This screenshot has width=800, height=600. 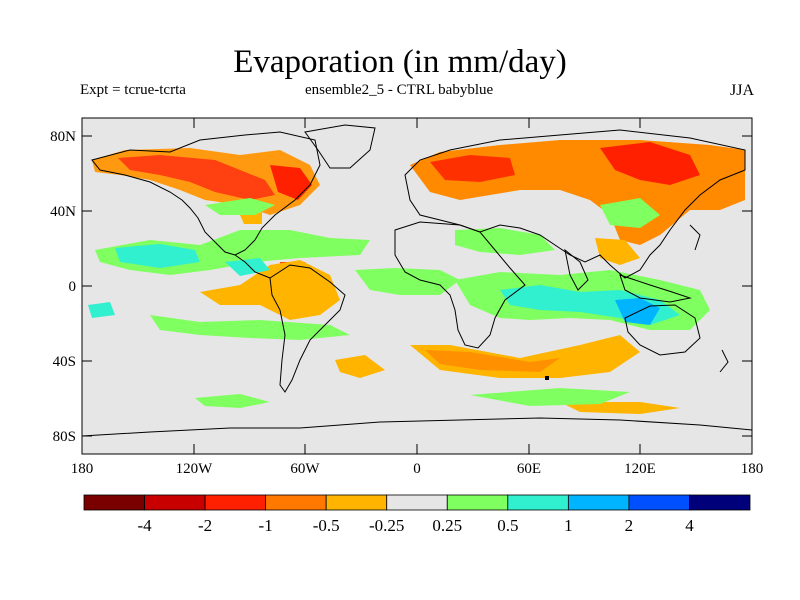 What do you see at coordinates (662, 330) in the screenshot?
I see `australia-outline` at bounding box center [662, 330].